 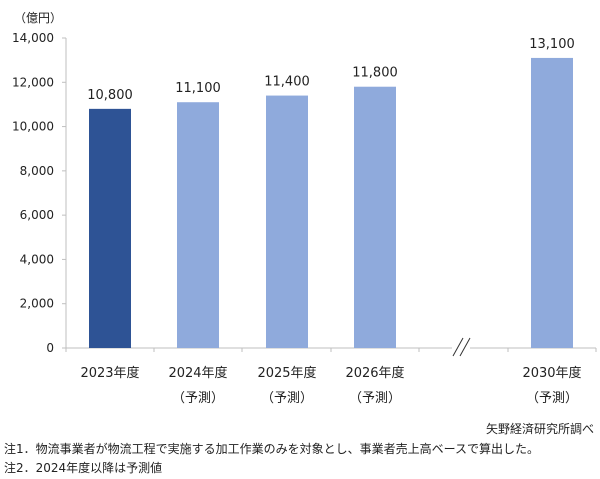 What do you see at coordinates (286, 373) in the screenshot?
I see `x-category-label: 2025年度` at bounding box center [286, 373].